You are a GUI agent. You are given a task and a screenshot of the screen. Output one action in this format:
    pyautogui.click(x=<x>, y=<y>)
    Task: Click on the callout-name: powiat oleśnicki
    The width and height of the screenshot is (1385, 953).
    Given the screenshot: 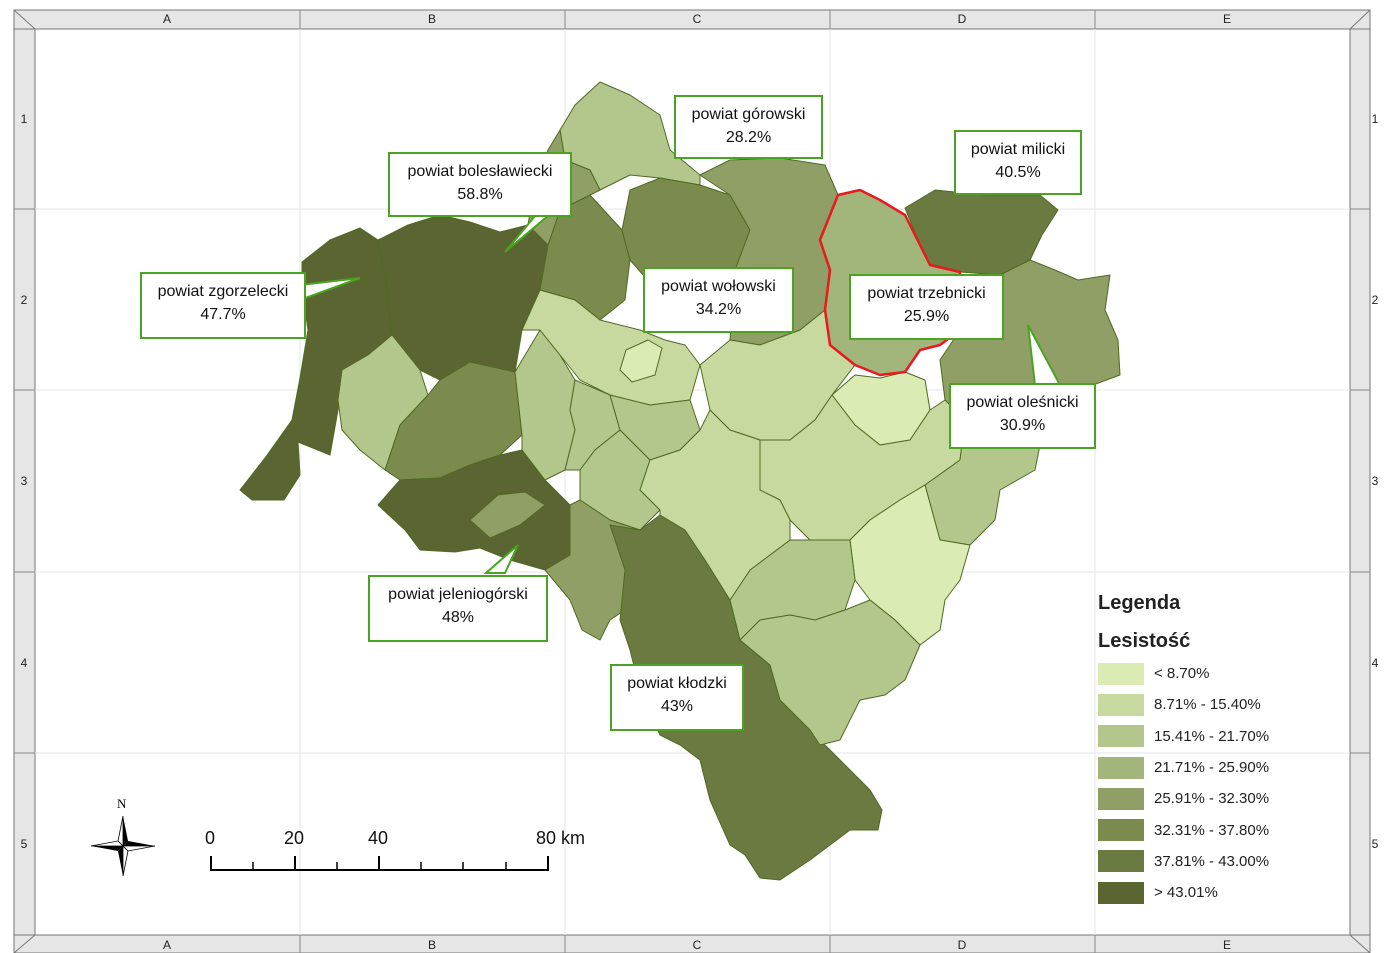 What is the action you would take?
    pyautogui.click(x=1022, y=402)
    